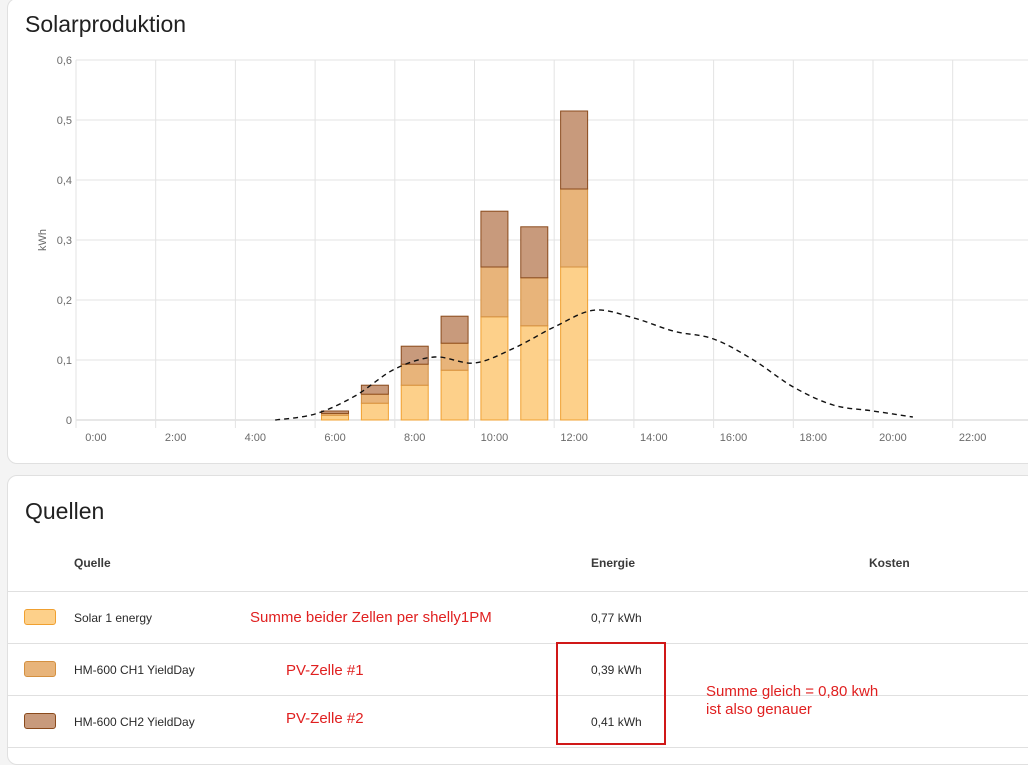  I want to click on y-tick-label: 0,4, so click(64, 181).